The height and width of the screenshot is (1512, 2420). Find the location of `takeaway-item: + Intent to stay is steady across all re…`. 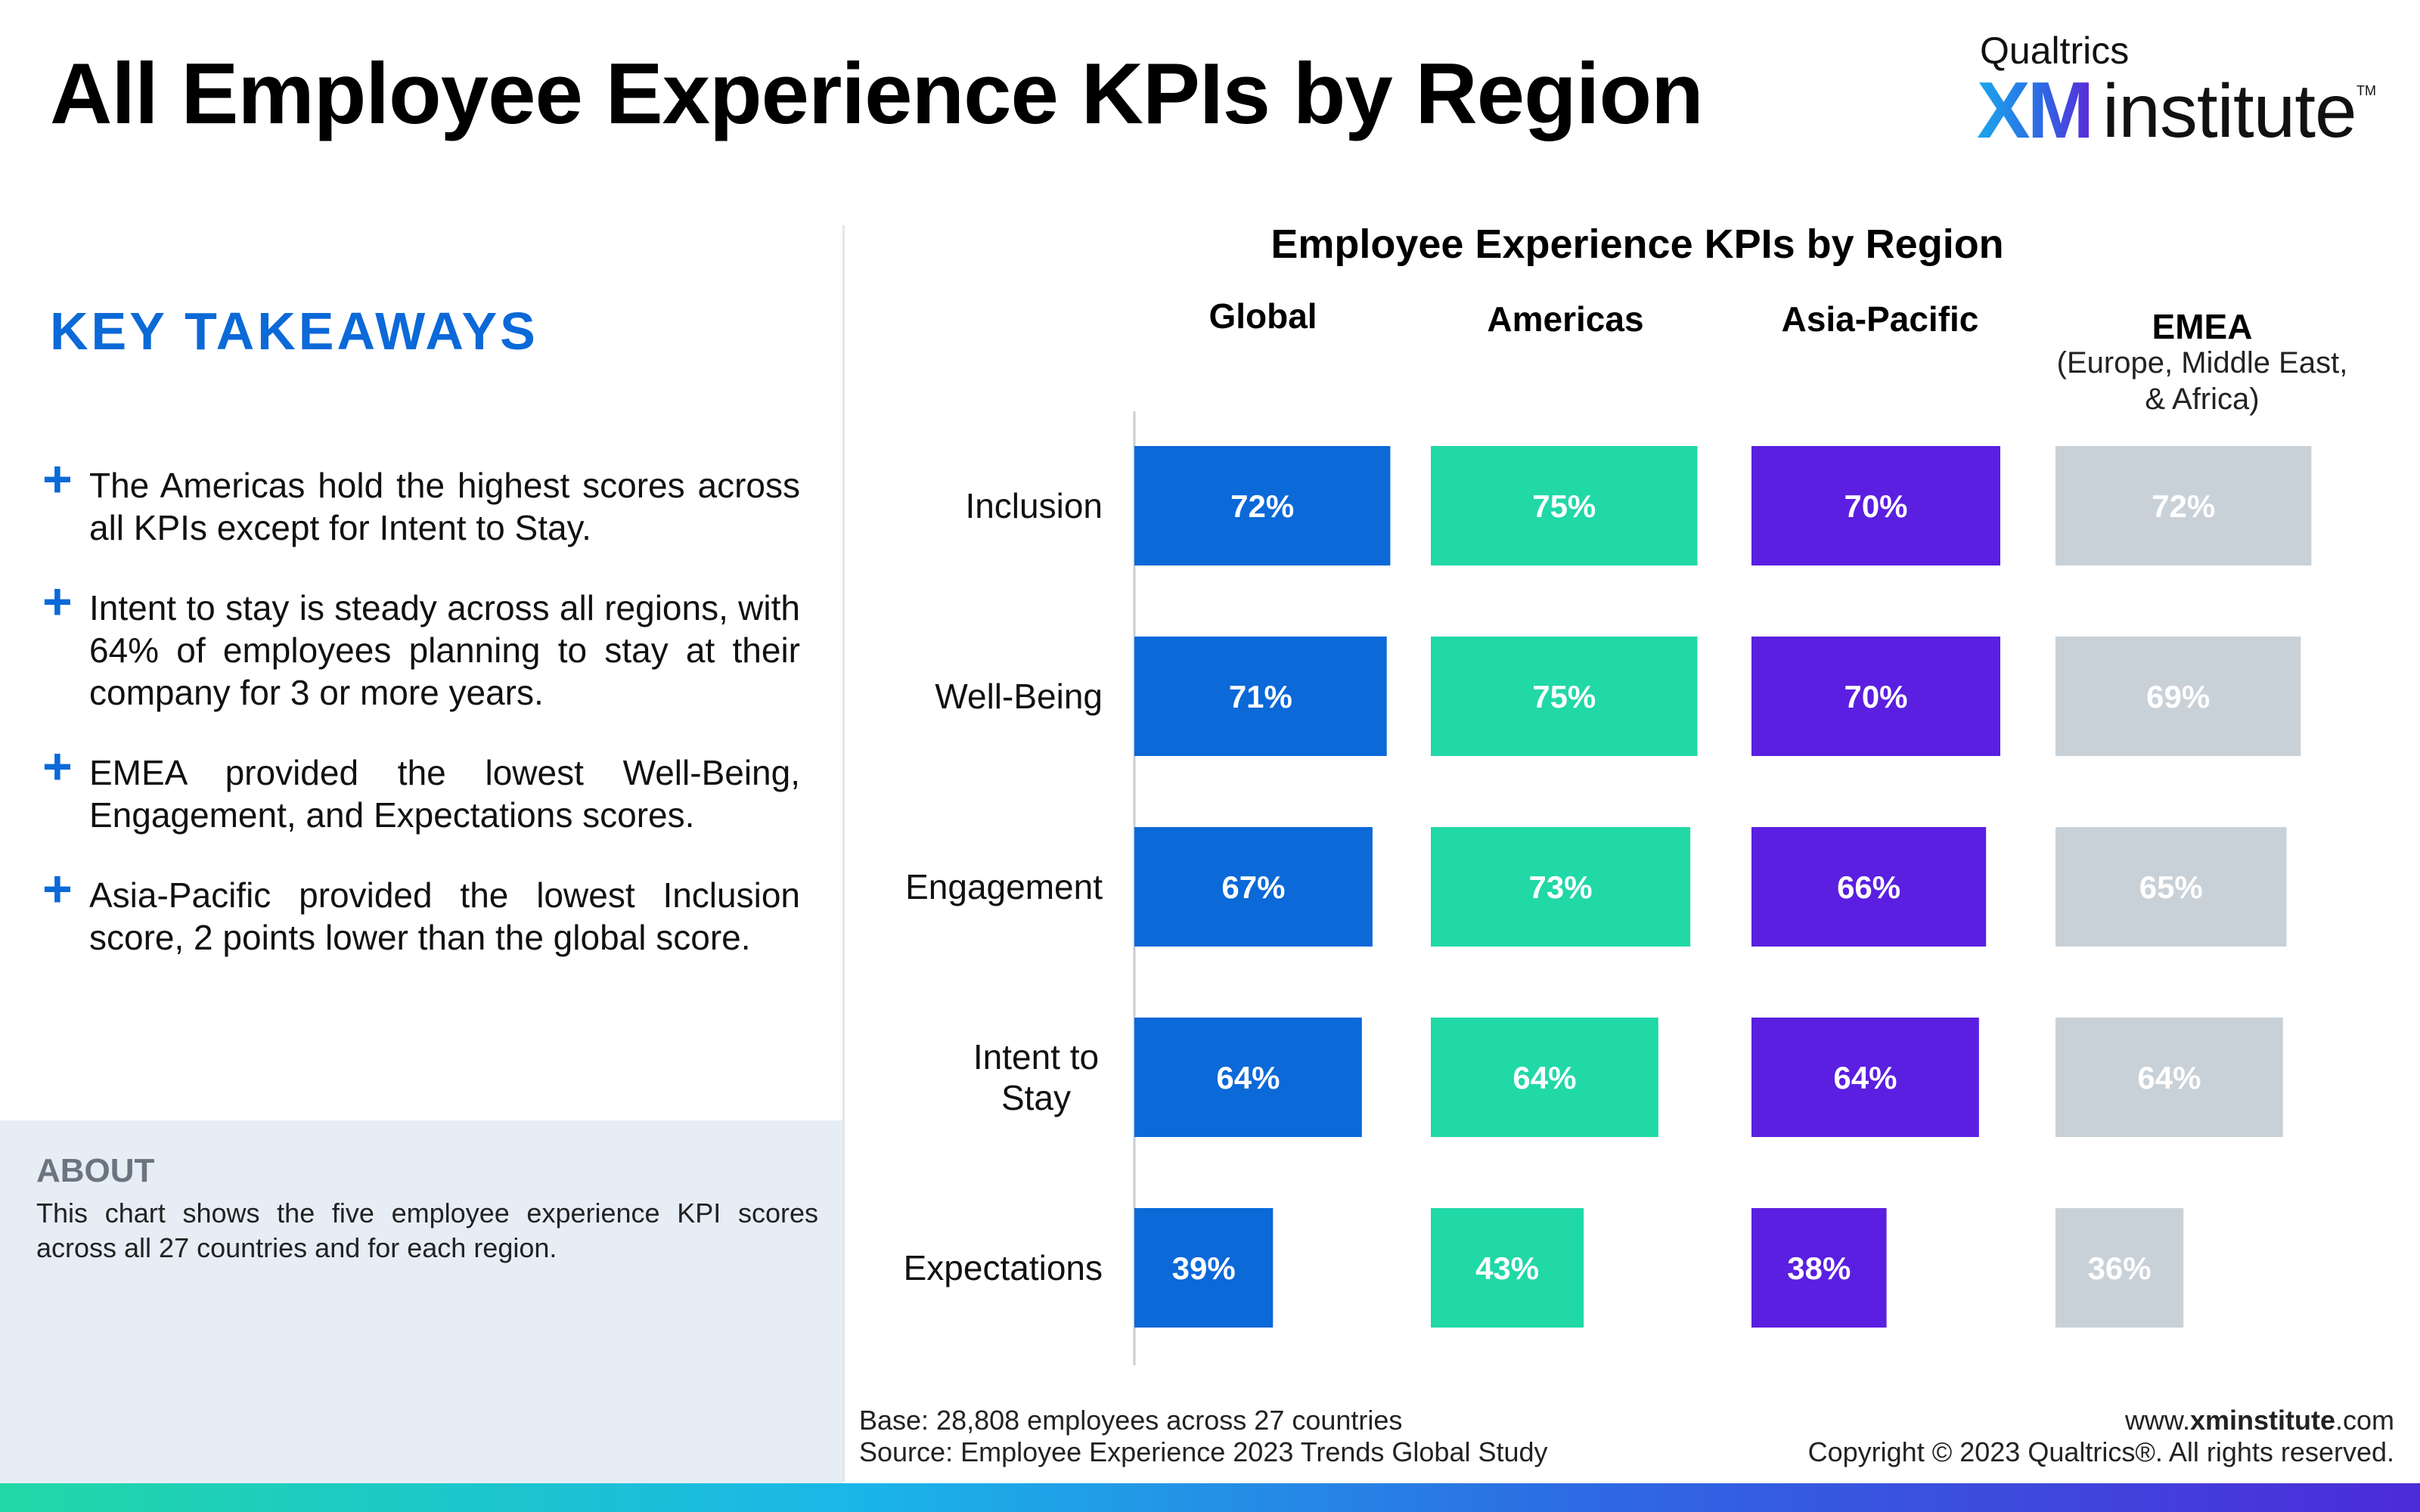

takeaway-item: + Intent to stay is steady across all re… is located at coordinates (421, 645).